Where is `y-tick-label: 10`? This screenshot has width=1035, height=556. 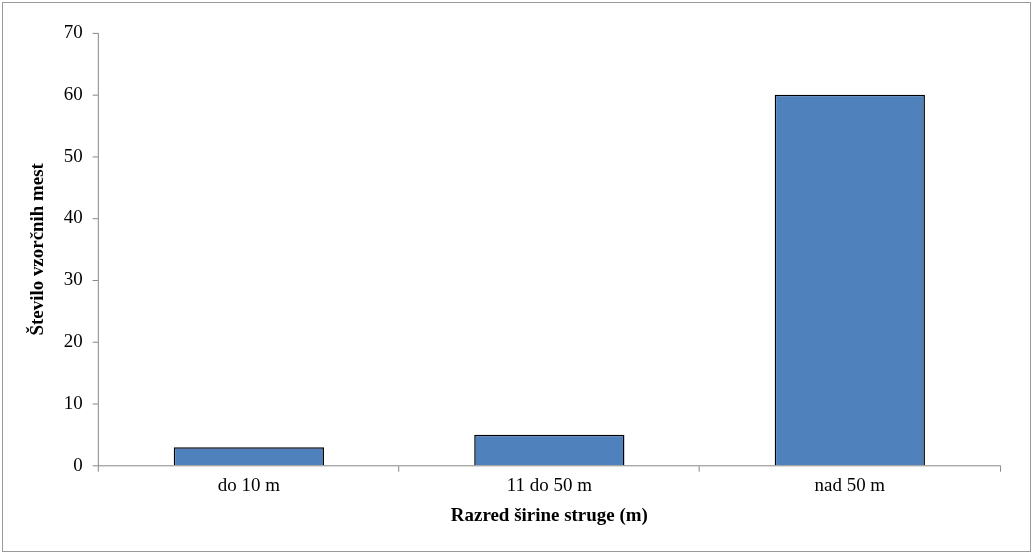
y-tick-label: 10 is located at coordinates (73, 402).